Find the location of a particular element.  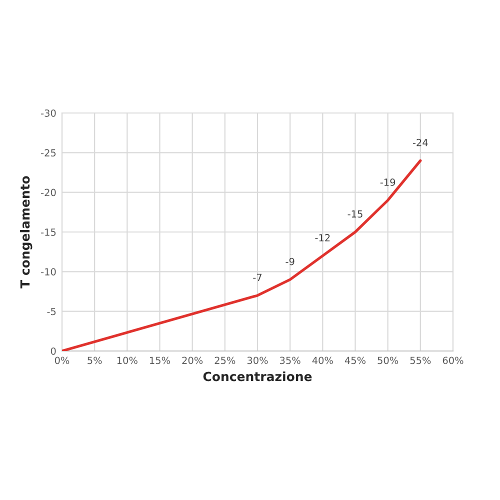

x-tick-label: 10% is located at coordinates (127, 360).